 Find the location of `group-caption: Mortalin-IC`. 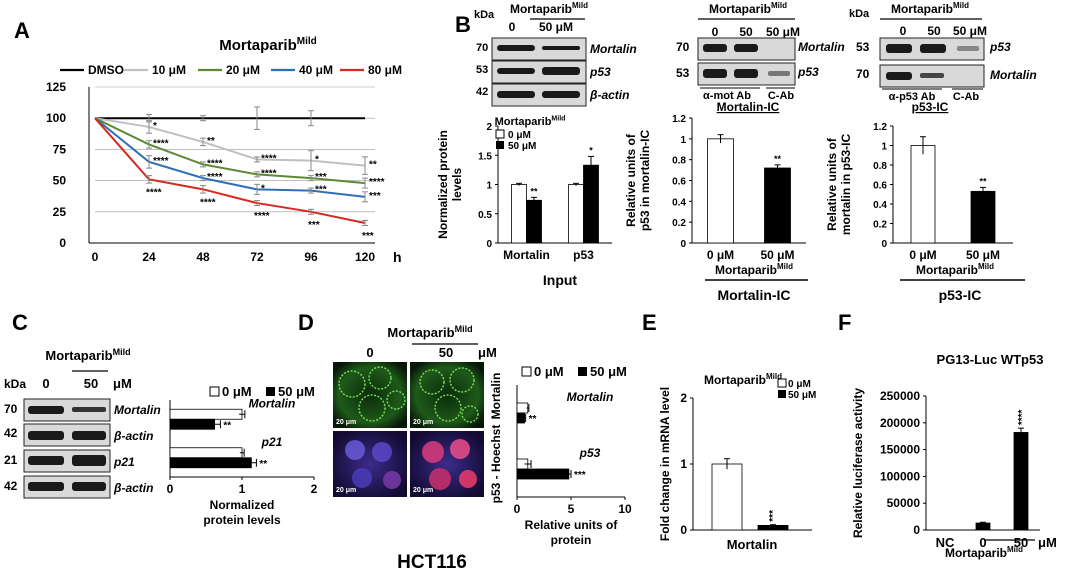

group-caption: Mortalin-IC is located at coordinates (753, 295).